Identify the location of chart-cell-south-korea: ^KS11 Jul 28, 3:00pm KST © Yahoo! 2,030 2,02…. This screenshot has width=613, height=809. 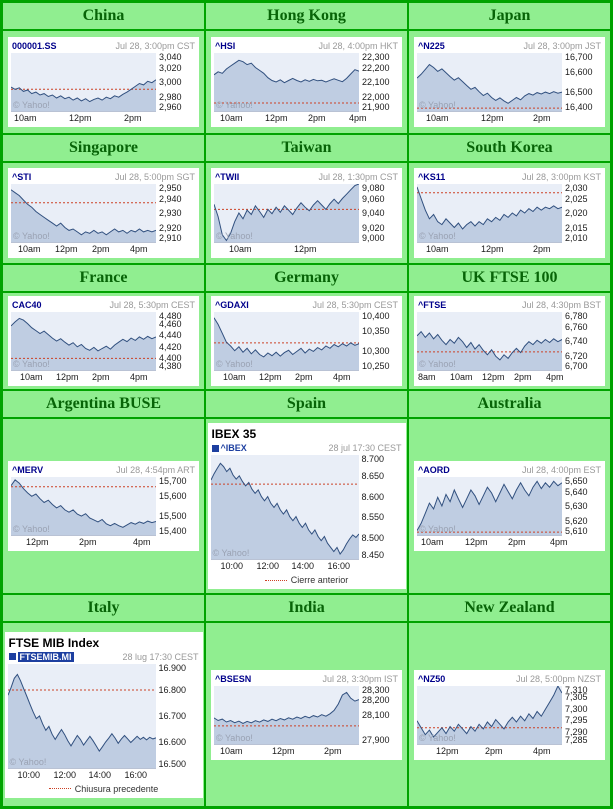
(509, 213).